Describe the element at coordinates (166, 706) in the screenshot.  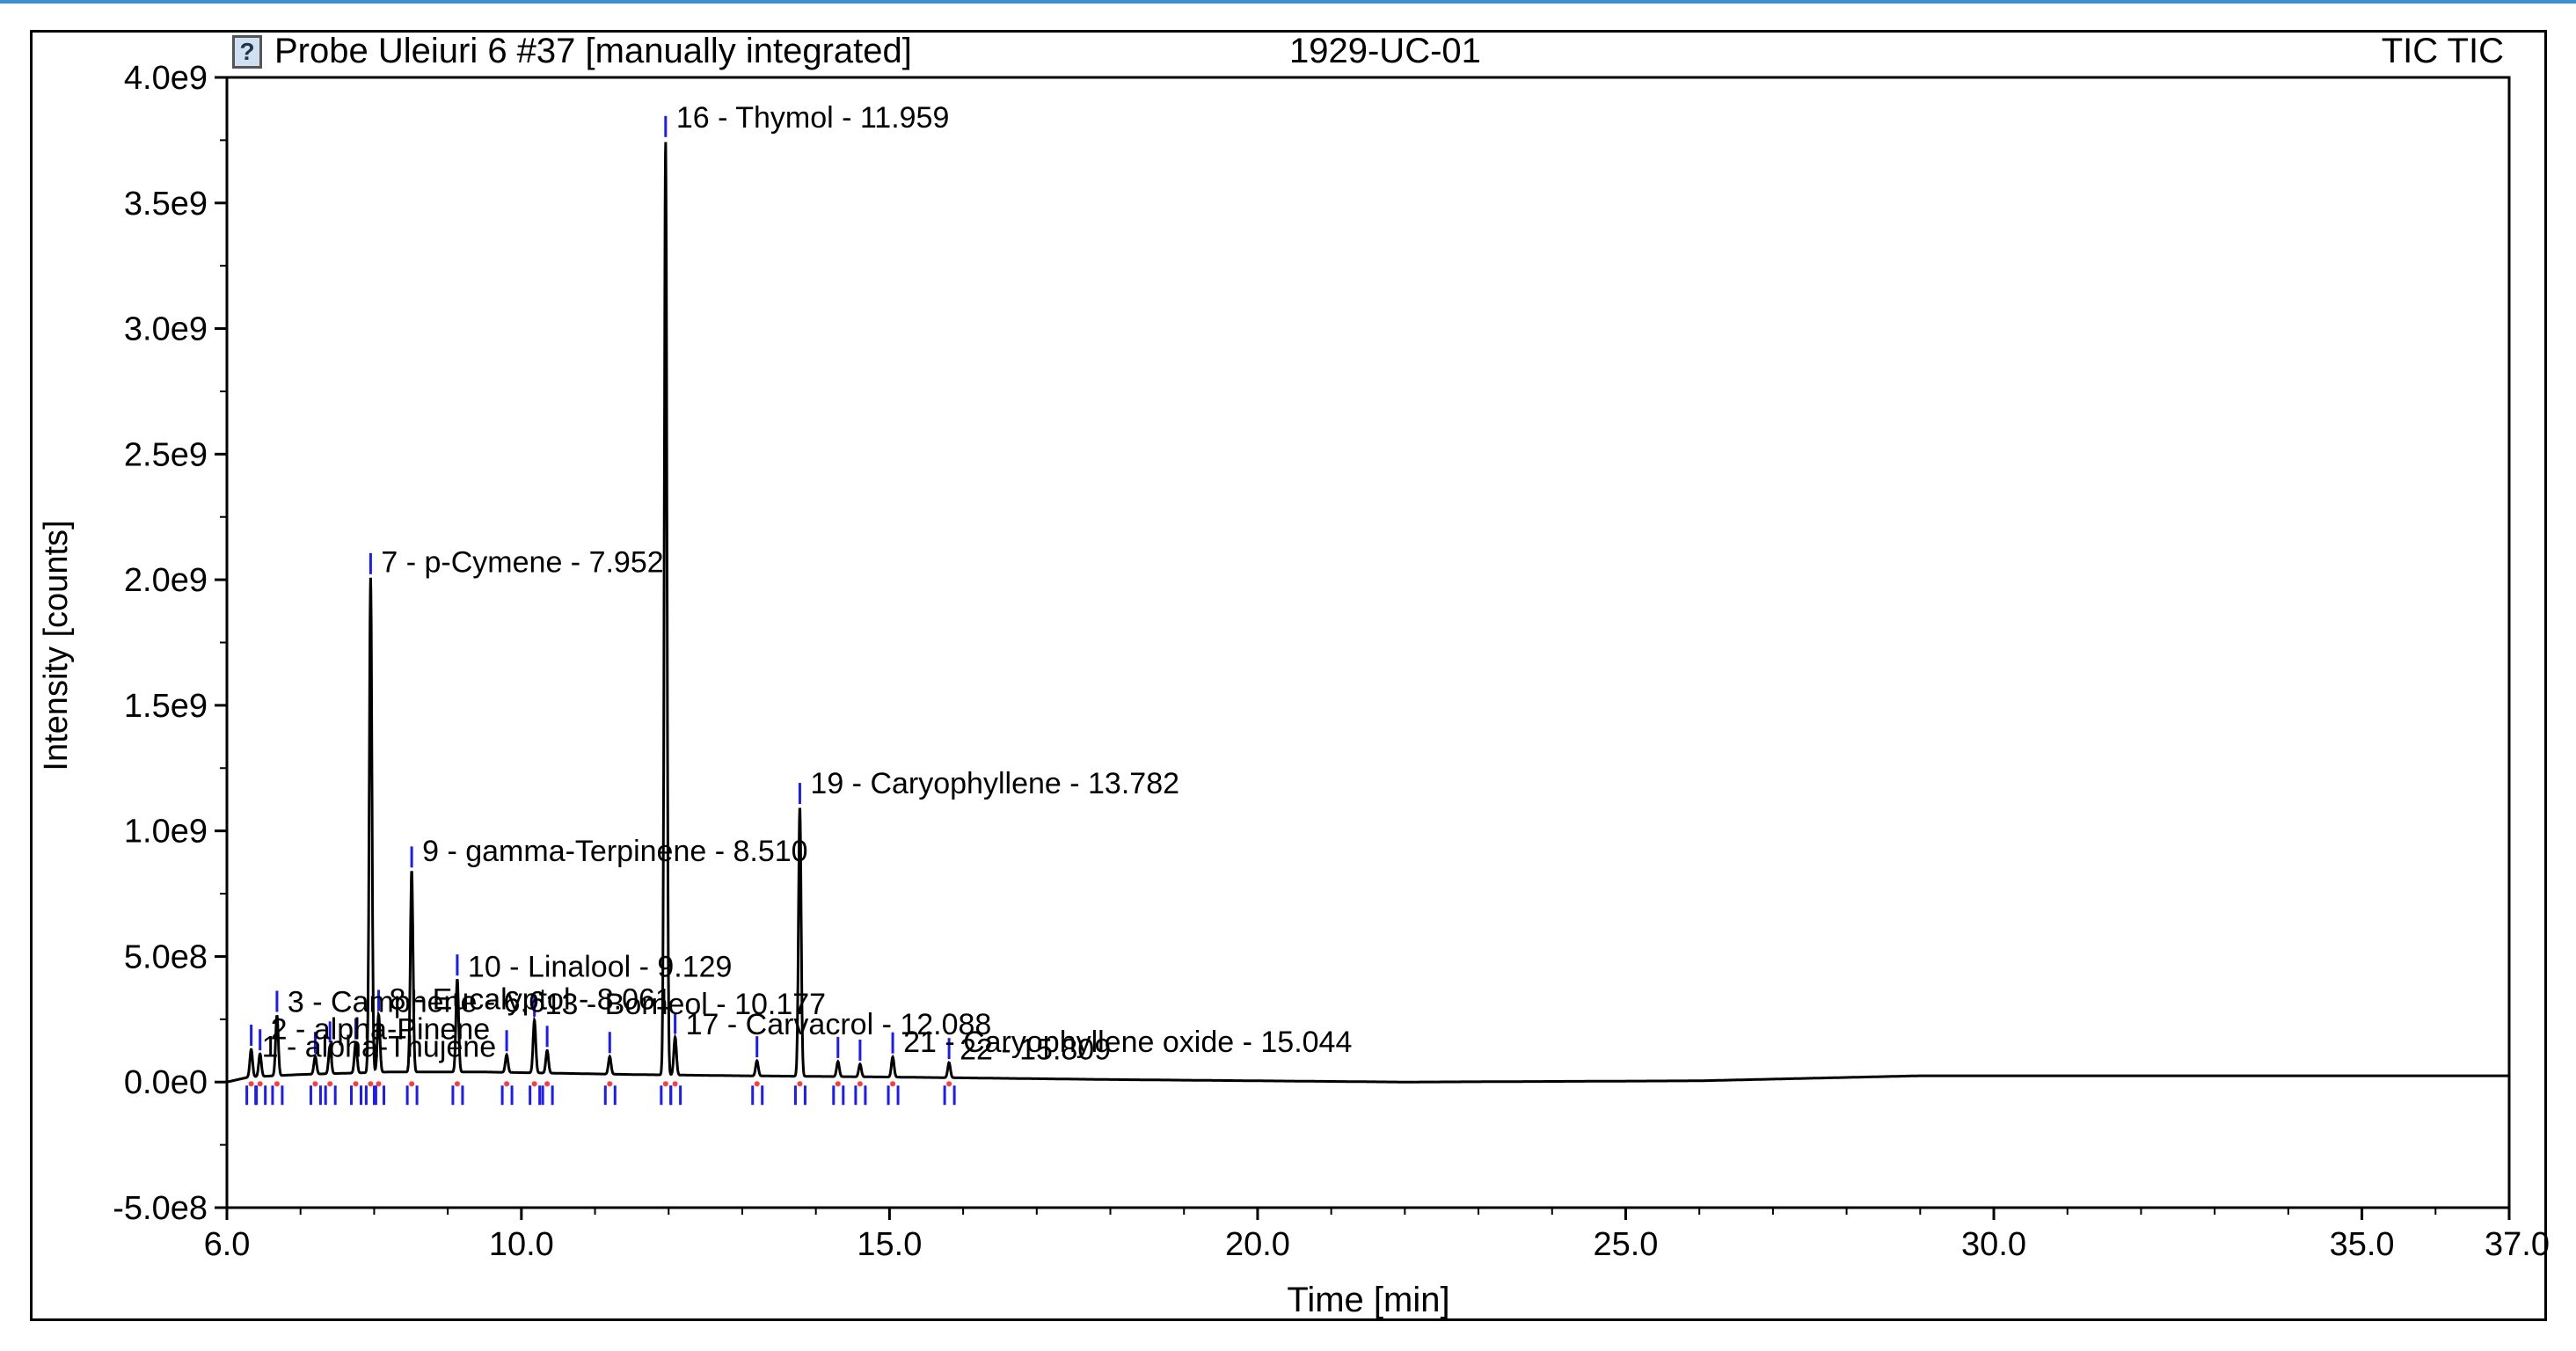
I see `y-tick-label: 1.5e9` at that location.